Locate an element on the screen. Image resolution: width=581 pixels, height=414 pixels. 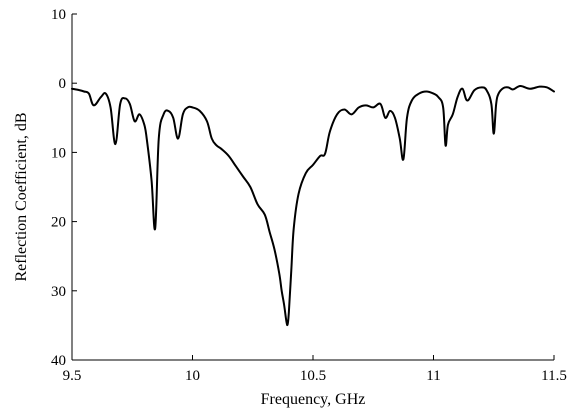
y-tick-label: 0 is located at coordinates (63, 84).